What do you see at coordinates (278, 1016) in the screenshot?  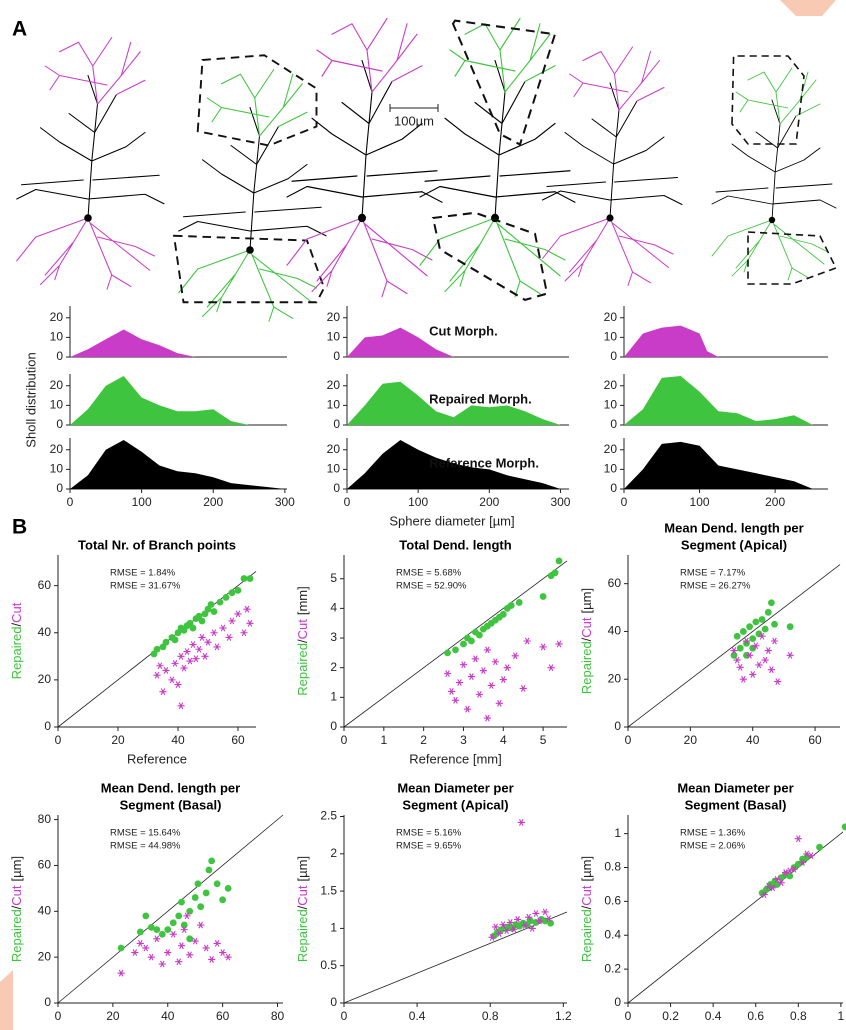 I see `x-tick-label: 80` at bounding box center [278, 1016].